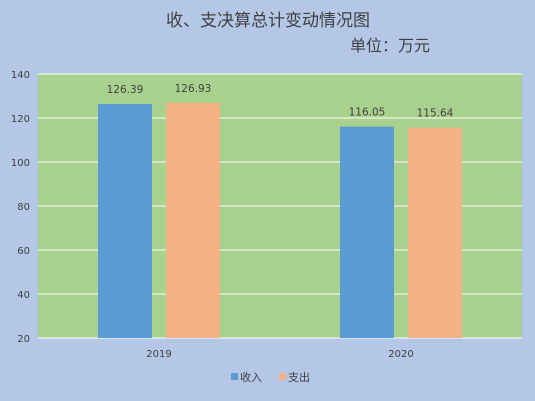  What do you see at coordinates (125, 90) in the screenshot?
I see `data-label: 126.39` at bounding box center [125, 90].